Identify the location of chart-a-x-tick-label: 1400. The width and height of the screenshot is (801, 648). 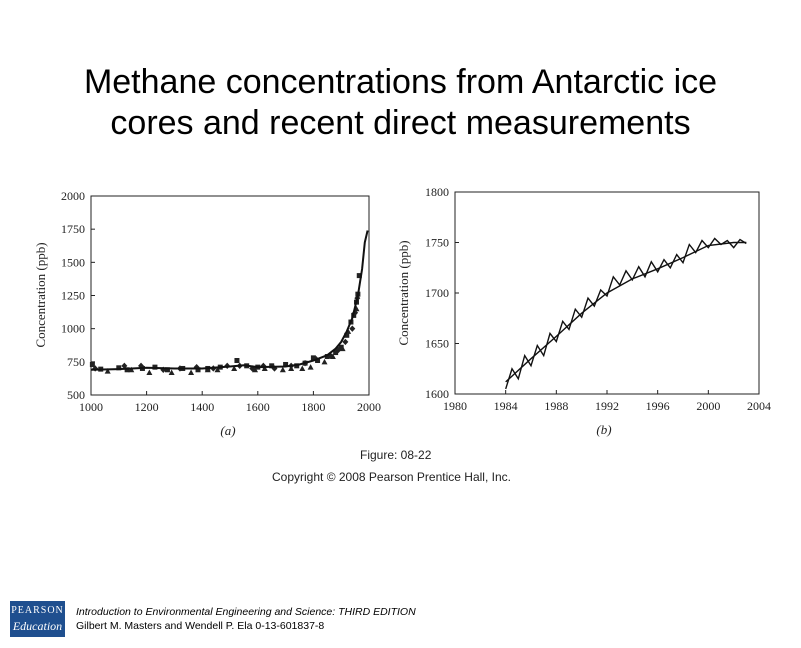
(202, 407).